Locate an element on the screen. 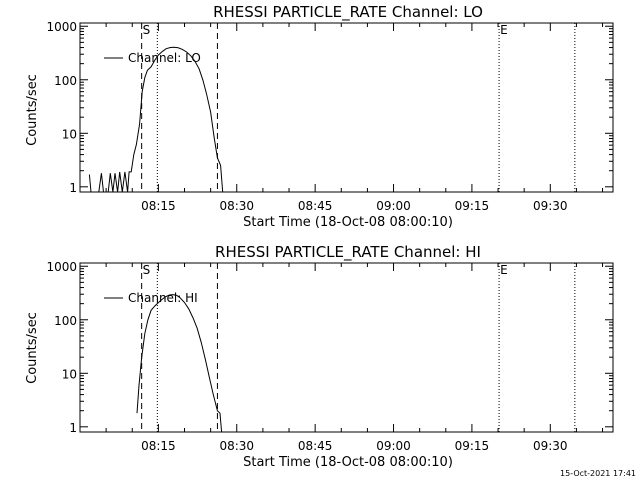 This screenshot has height=480, width=640. legend: Channel: LO is located at coordinates (152, 58).